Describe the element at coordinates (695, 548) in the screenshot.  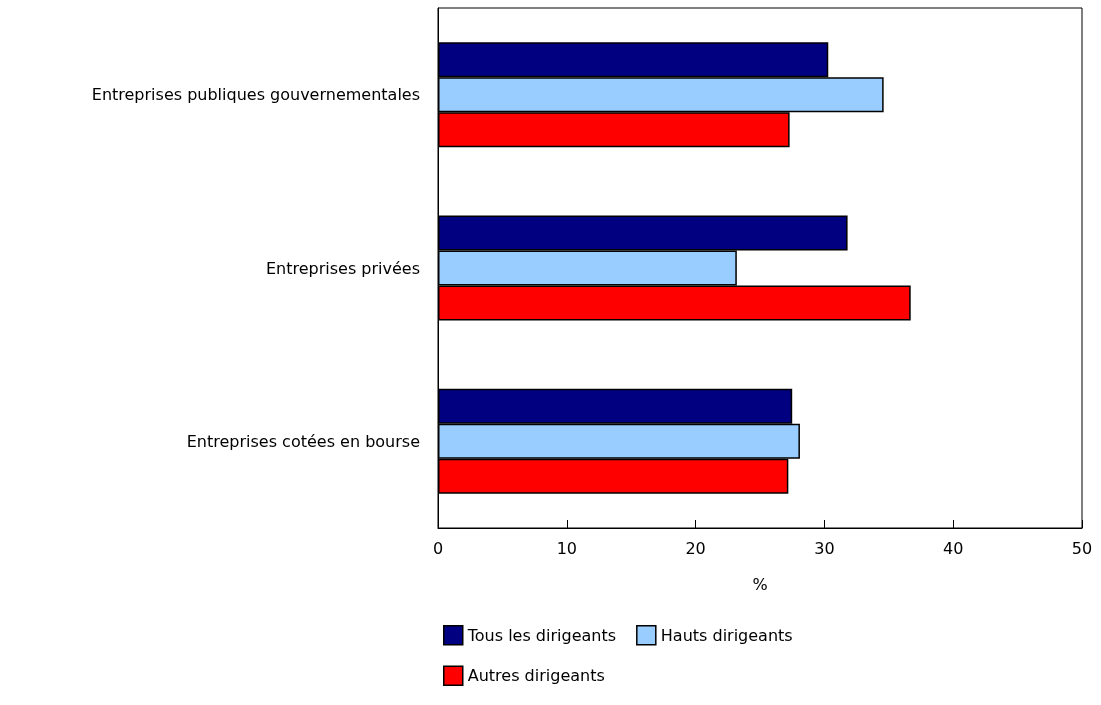
I see `x-tick-label: 20` at that location.